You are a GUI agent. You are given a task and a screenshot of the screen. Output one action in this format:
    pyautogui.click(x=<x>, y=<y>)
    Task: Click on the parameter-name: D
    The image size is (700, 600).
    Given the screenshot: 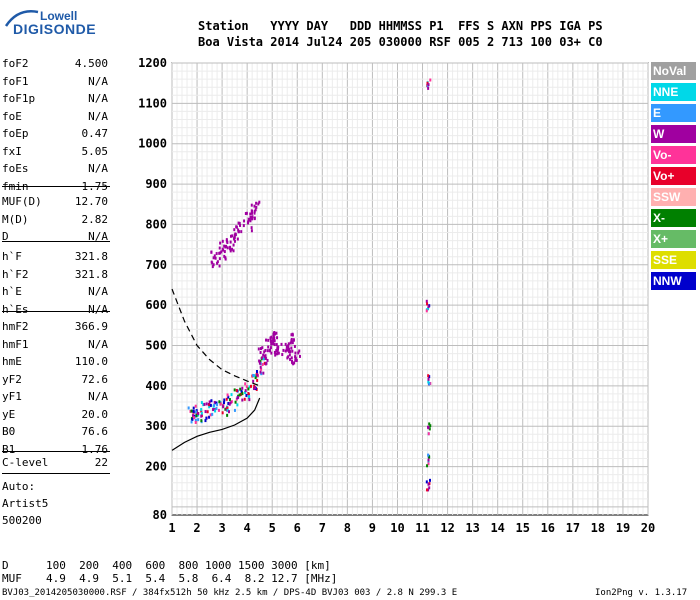 What is the action you would take?
    pyautogui.click(x=5, y=236)
    